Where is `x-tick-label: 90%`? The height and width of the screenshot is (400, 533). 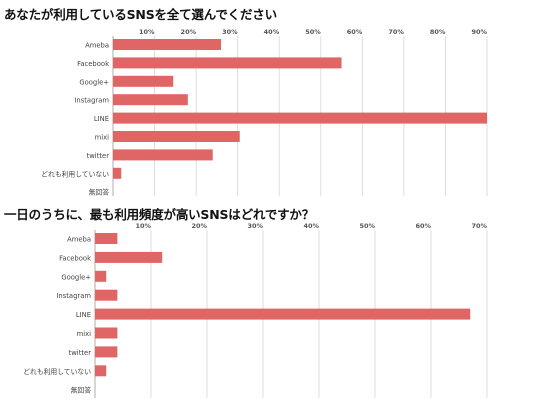 x-tick-label: 90% is located at coordinates (479, 32).